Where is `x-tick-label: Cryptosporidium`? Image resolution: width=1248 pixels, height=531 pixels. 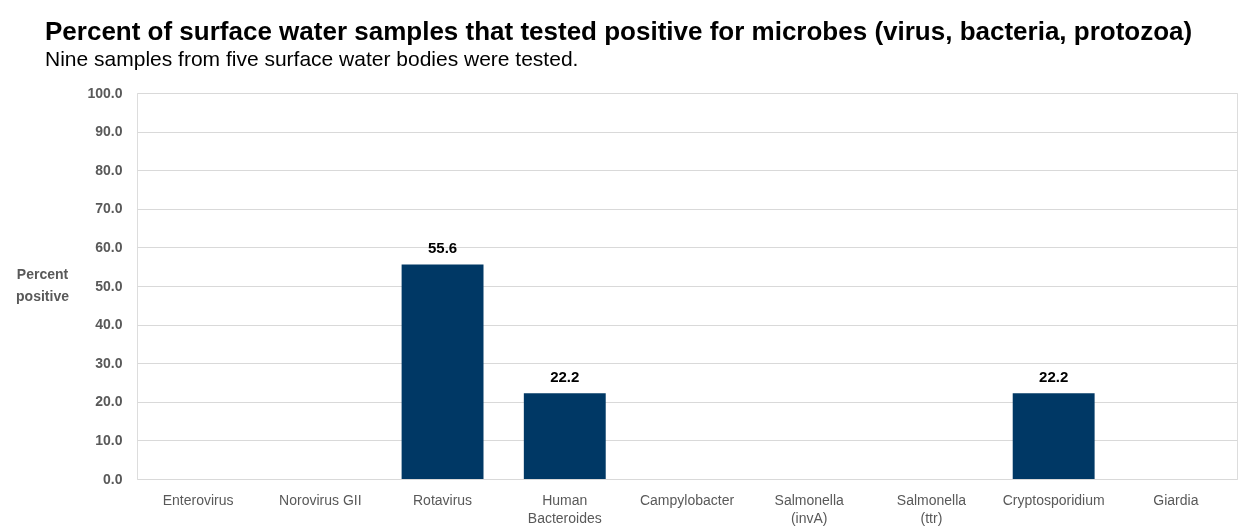
x-tick-label: Cryptosporidium is located at coordinates (1053, 499).